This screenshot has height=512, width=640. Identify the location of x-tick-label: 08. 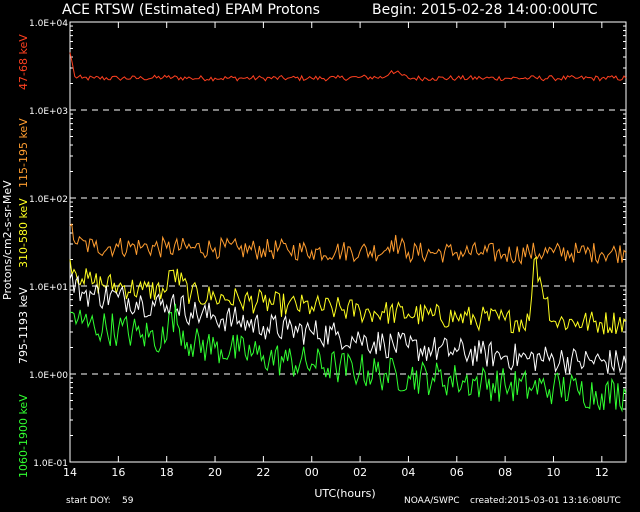
(505, 472).